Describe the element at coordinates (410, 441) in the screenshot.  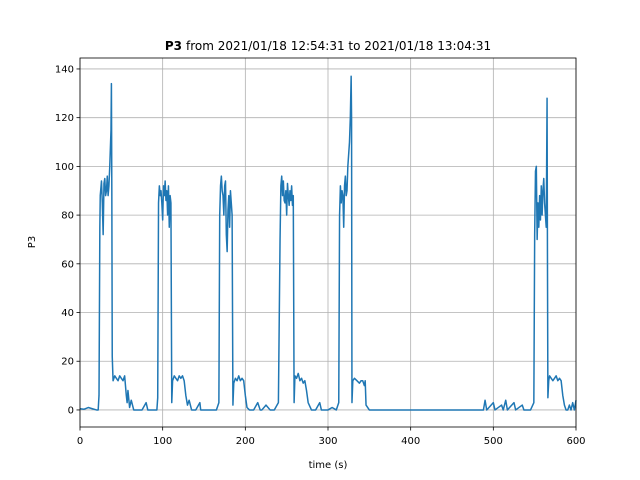
I see `x-tick-label: 400` at that location.